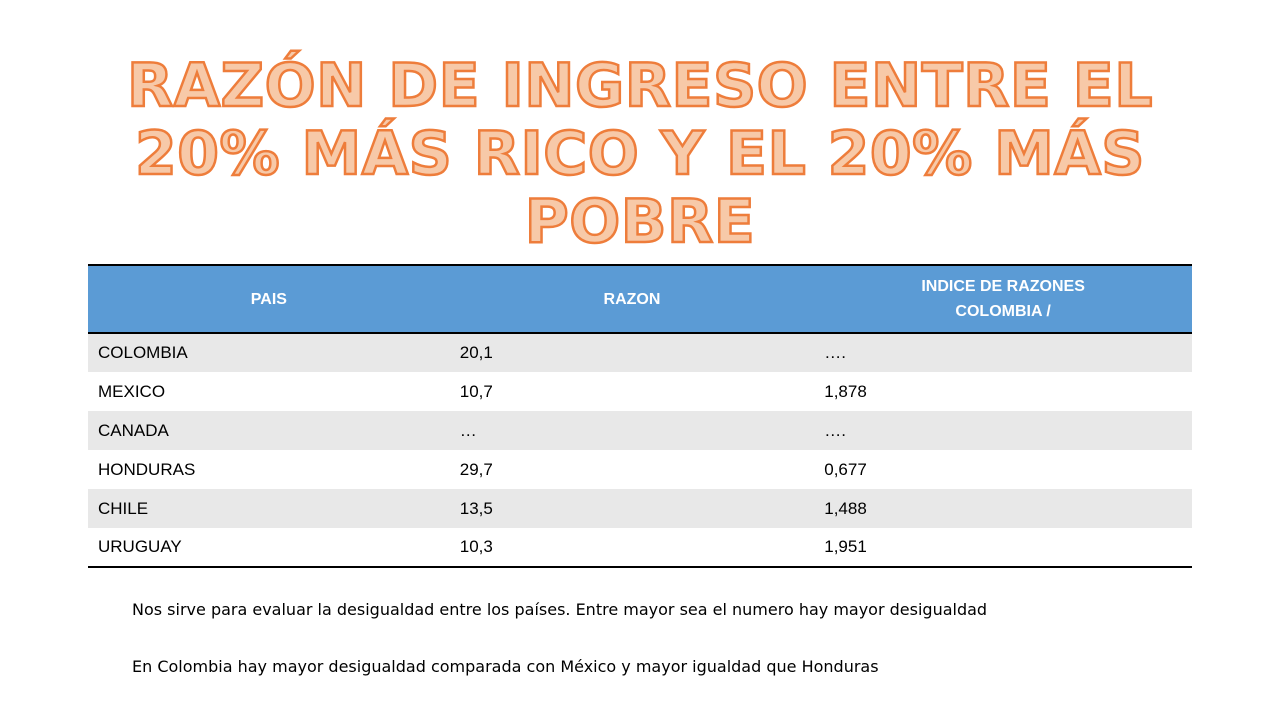  Describe the element at coordinates (640, 86) in the screenshot. I see `title-line-1: RAZÓN DE INGRESO ENTRE EL` at that location.